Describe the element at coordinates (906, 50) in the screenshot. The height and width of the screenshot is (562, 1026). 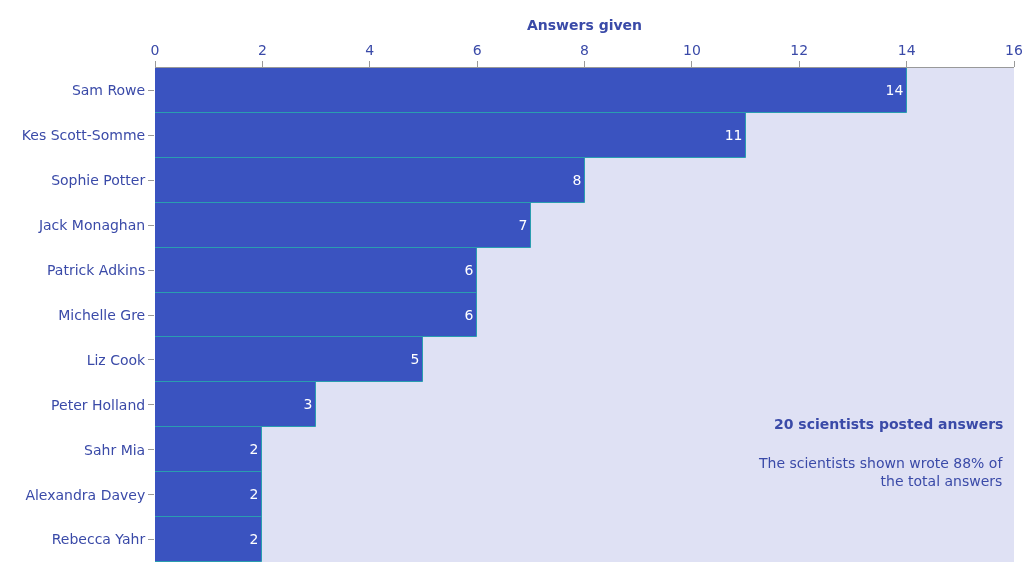
I see `x-tick-label: 14` at that location.